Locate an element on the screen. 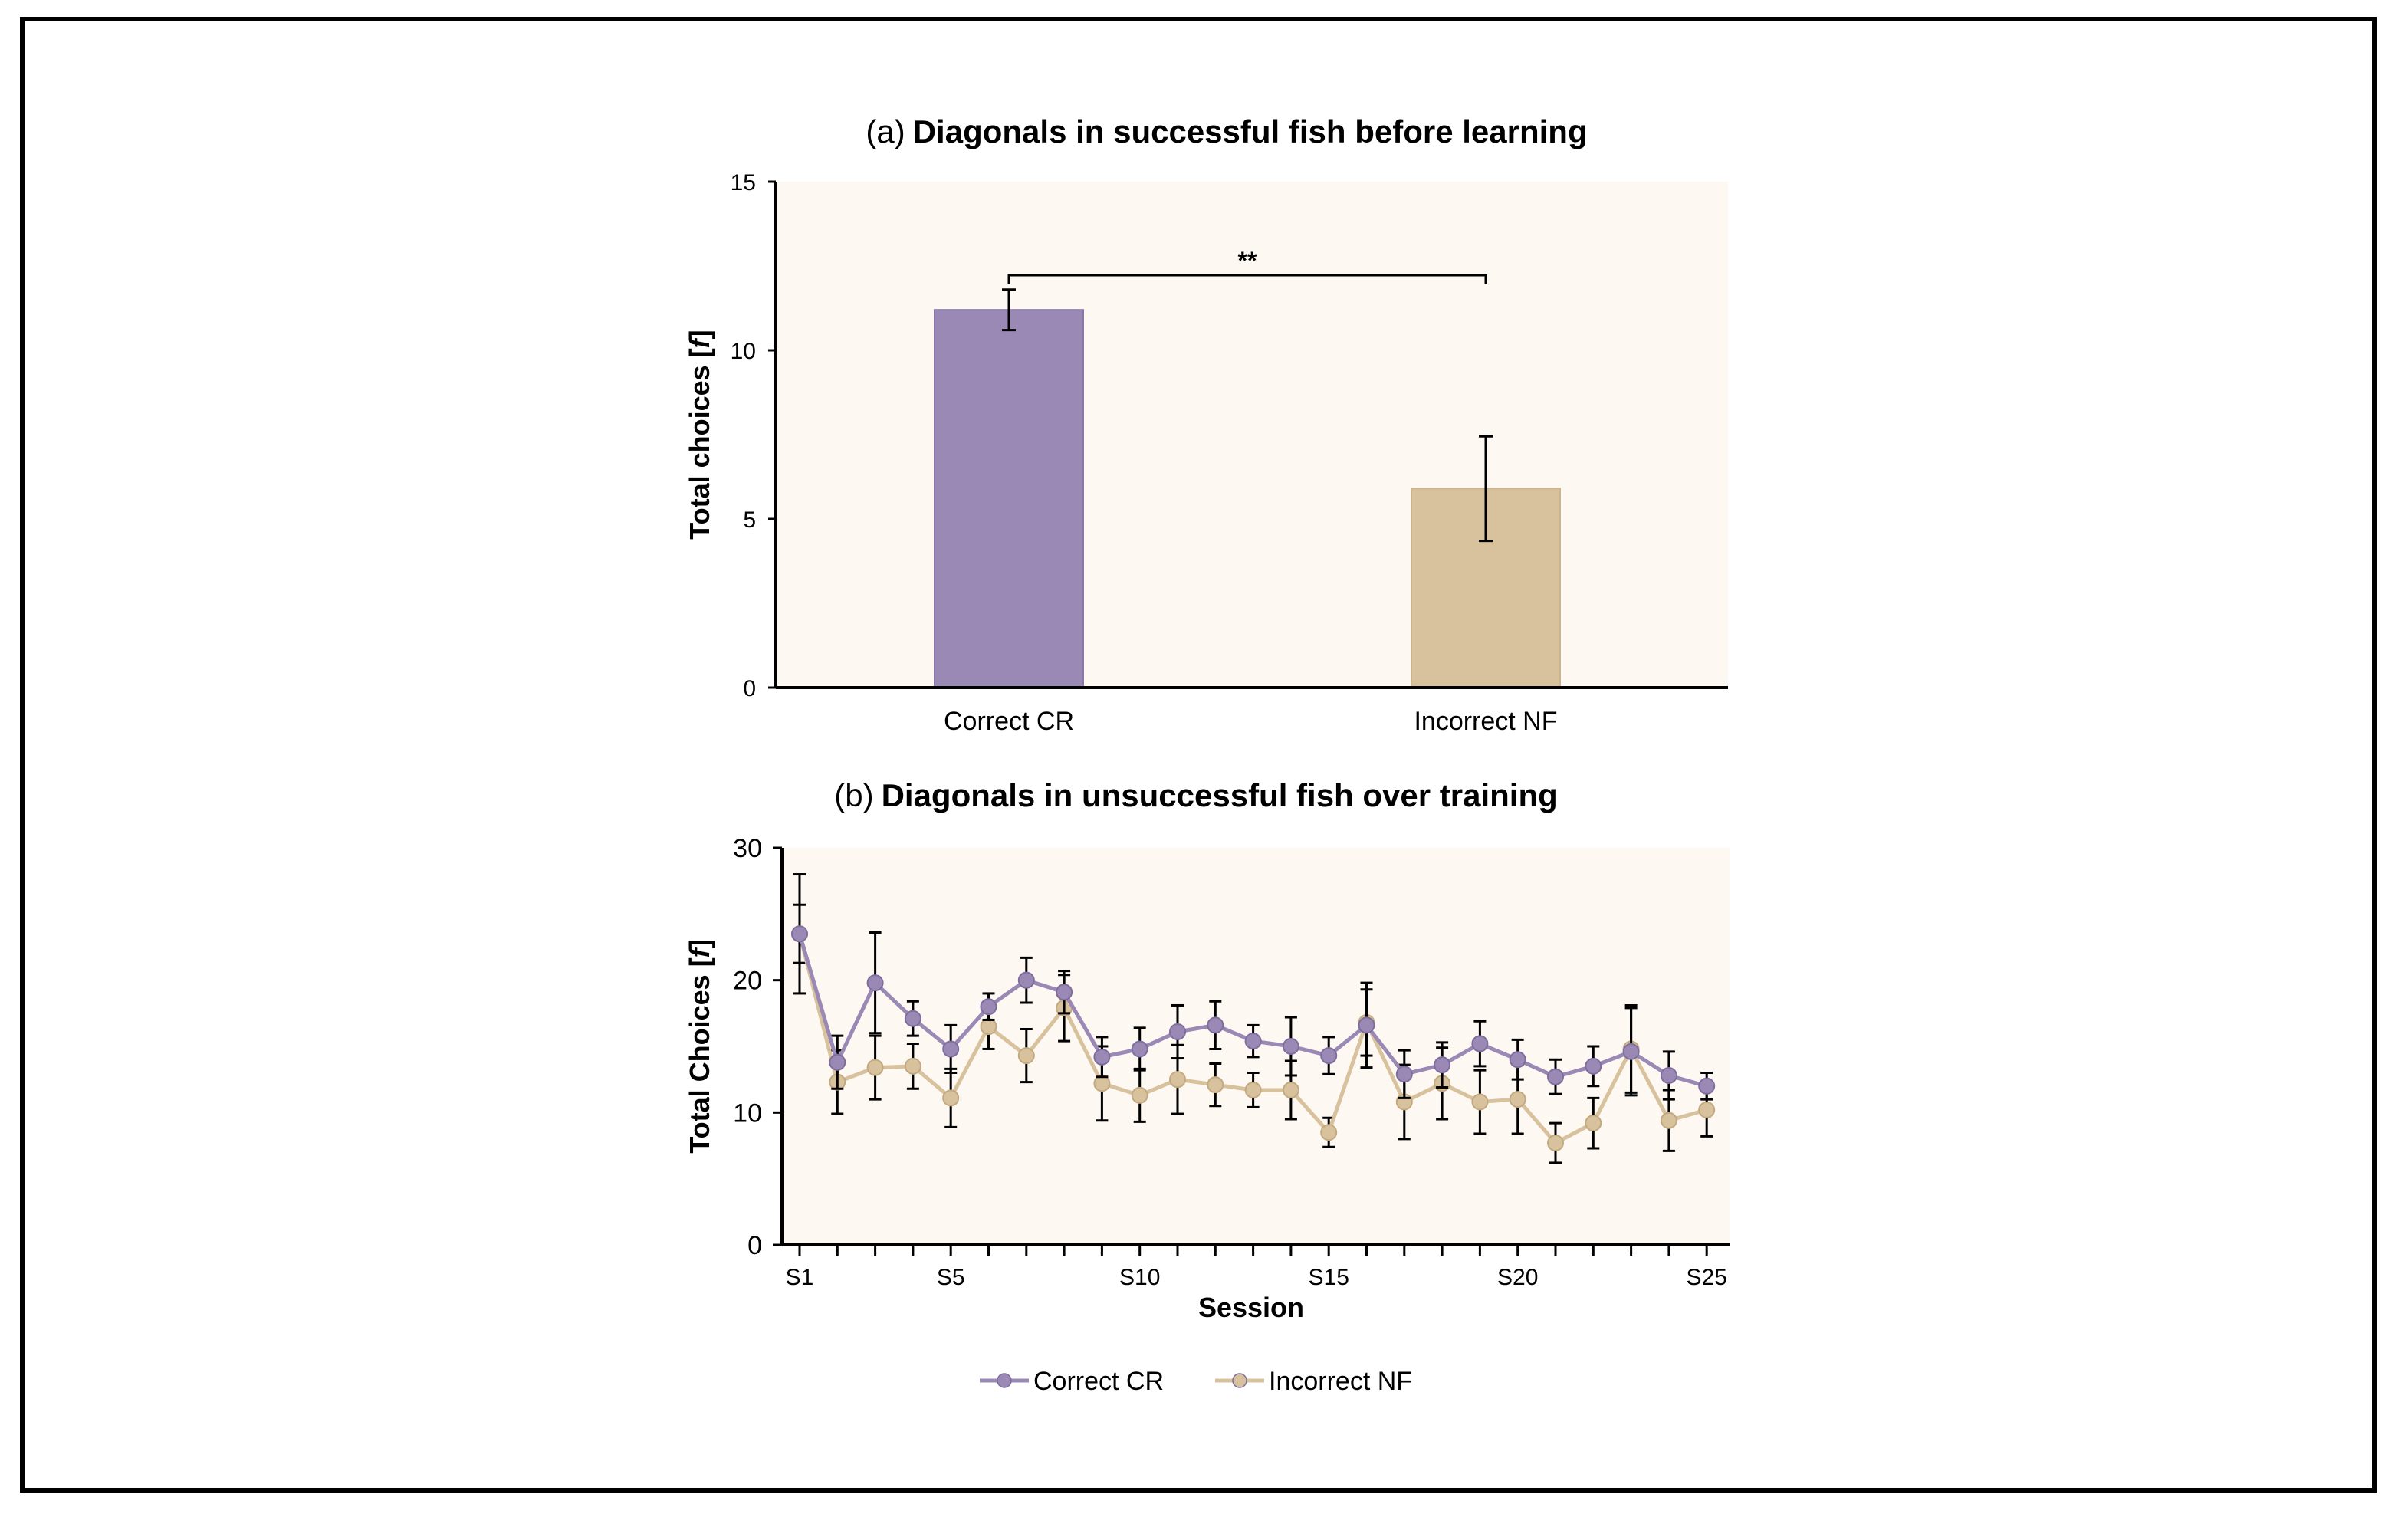  legend: Correct CR Incorrect NF is located at coordinates (1196, 1381).